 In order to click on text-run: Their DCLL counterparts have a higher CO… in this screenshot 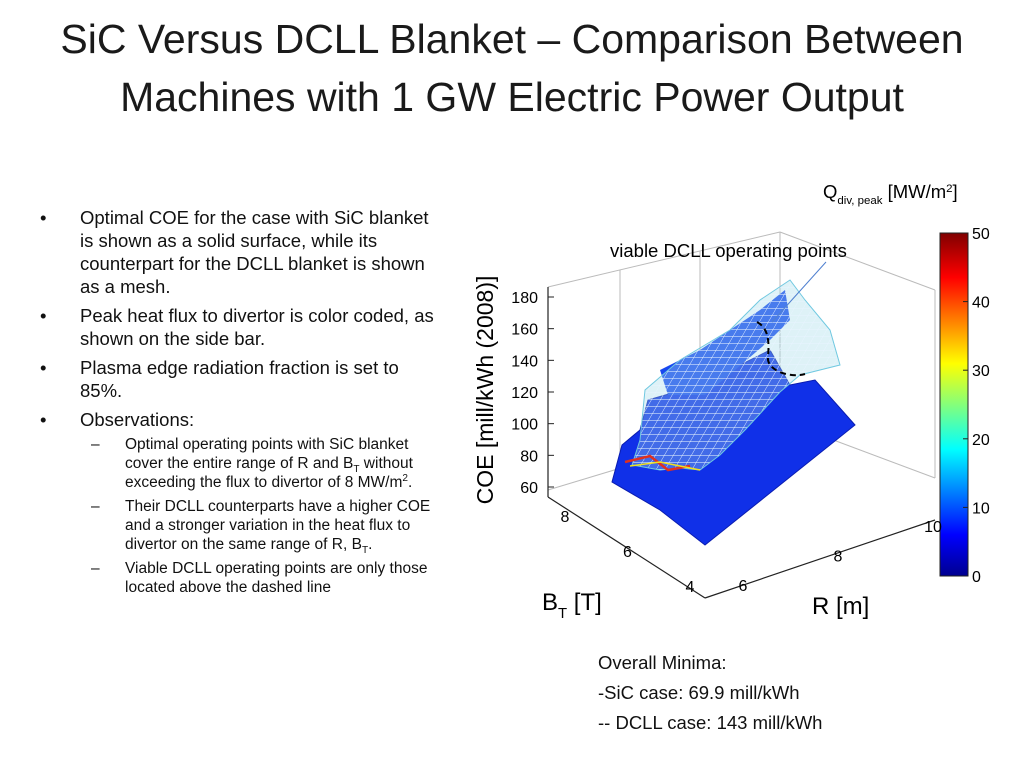, I will do `click(278, 525)`.